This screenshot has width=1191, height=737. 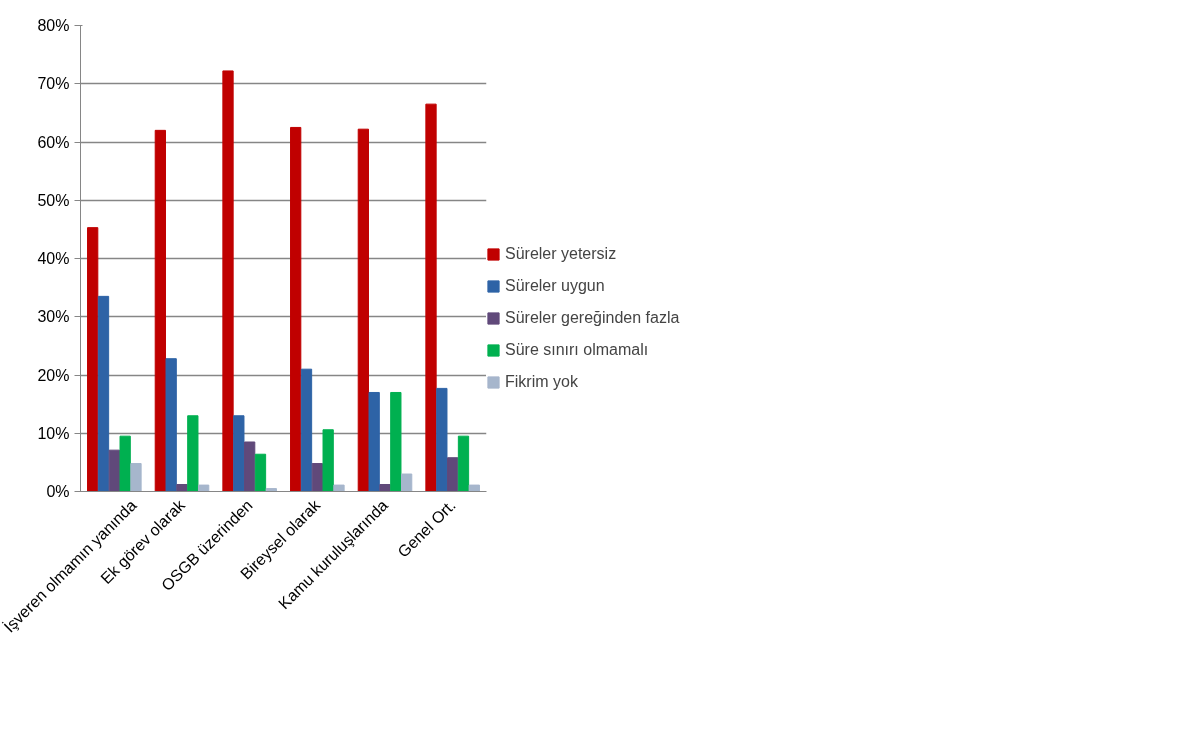 What do you see at coordinates (592, 318) in the screenshot?
I see `legend-label: Süreler gereğinden fazla` at bounding box center [592, 318].